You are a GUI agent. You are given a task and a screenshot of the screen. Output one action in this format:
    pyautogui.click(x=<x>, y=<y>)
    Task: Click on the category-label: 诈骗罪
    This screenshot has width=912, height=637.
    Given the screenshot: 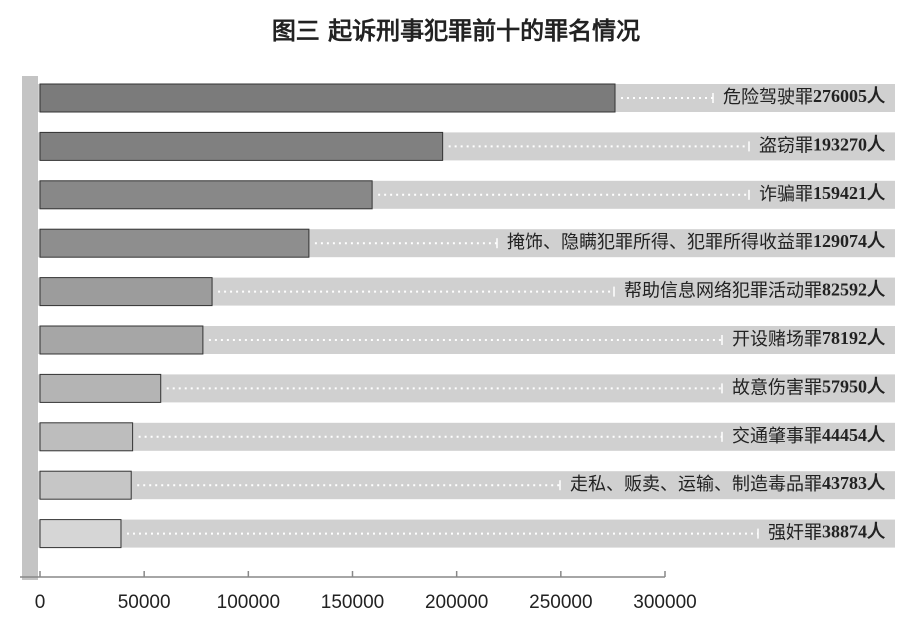 What is the action you would take?
    pyautogui.click(x=786, y=194)
    